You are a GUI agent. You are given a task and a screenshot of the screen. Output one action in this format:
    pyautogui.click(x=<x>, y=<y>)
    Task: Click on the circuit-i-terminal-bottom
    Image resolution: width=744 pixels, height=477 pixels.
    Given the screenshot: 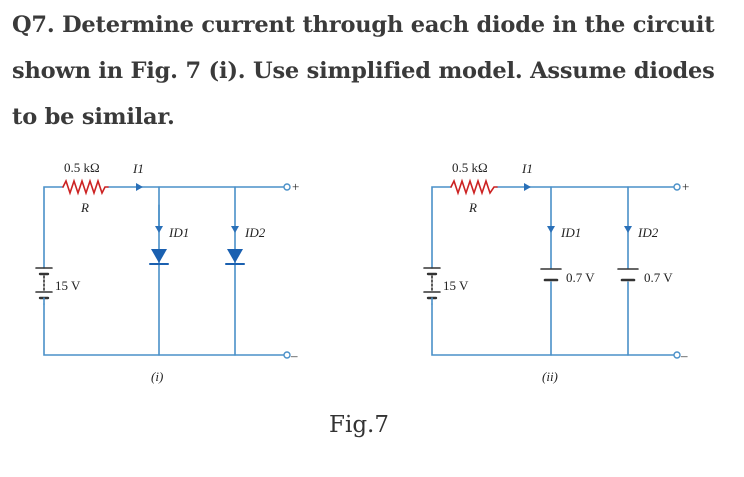 What is the action you would take?
    pyautogui.click(x=287, y=355)
    